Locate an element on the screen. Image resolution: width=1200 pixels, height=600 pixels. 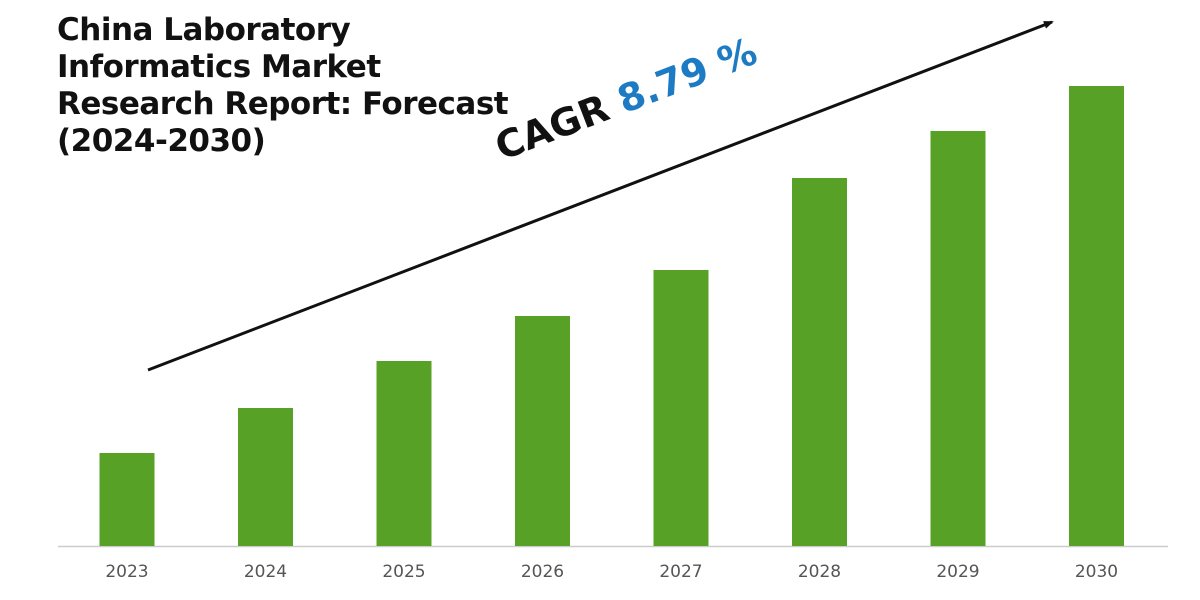
title-line: (2024-2030) is located at coordinates (161, 141).